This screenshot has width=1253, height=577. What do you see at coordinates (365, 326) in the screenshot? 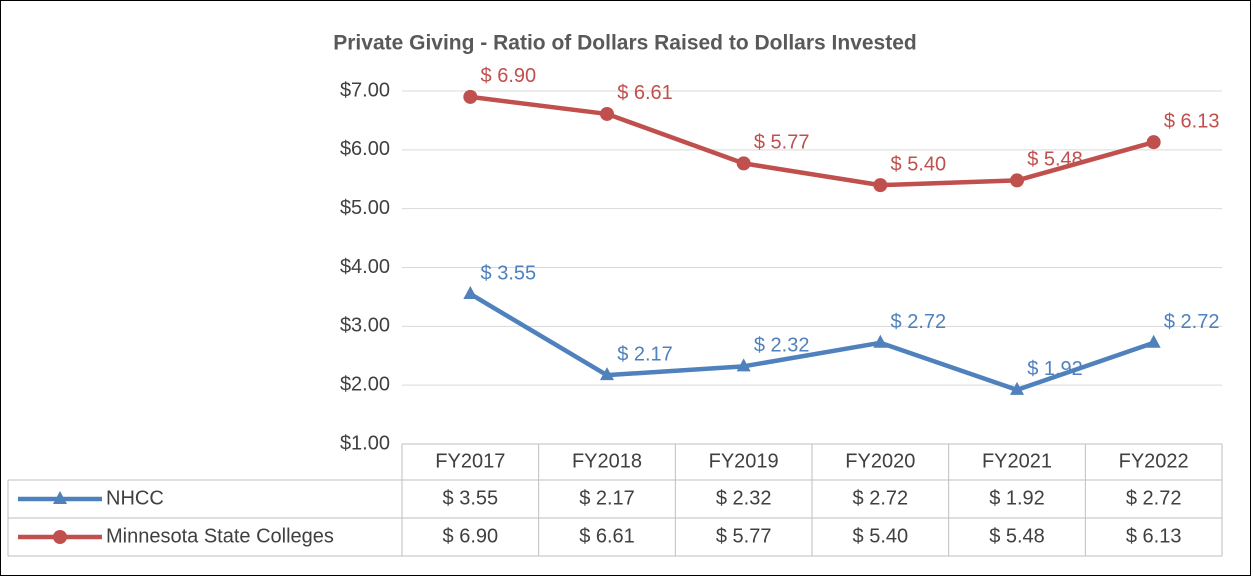
I see `y-tick-label: $3.00` at bounding box center [365, 326].